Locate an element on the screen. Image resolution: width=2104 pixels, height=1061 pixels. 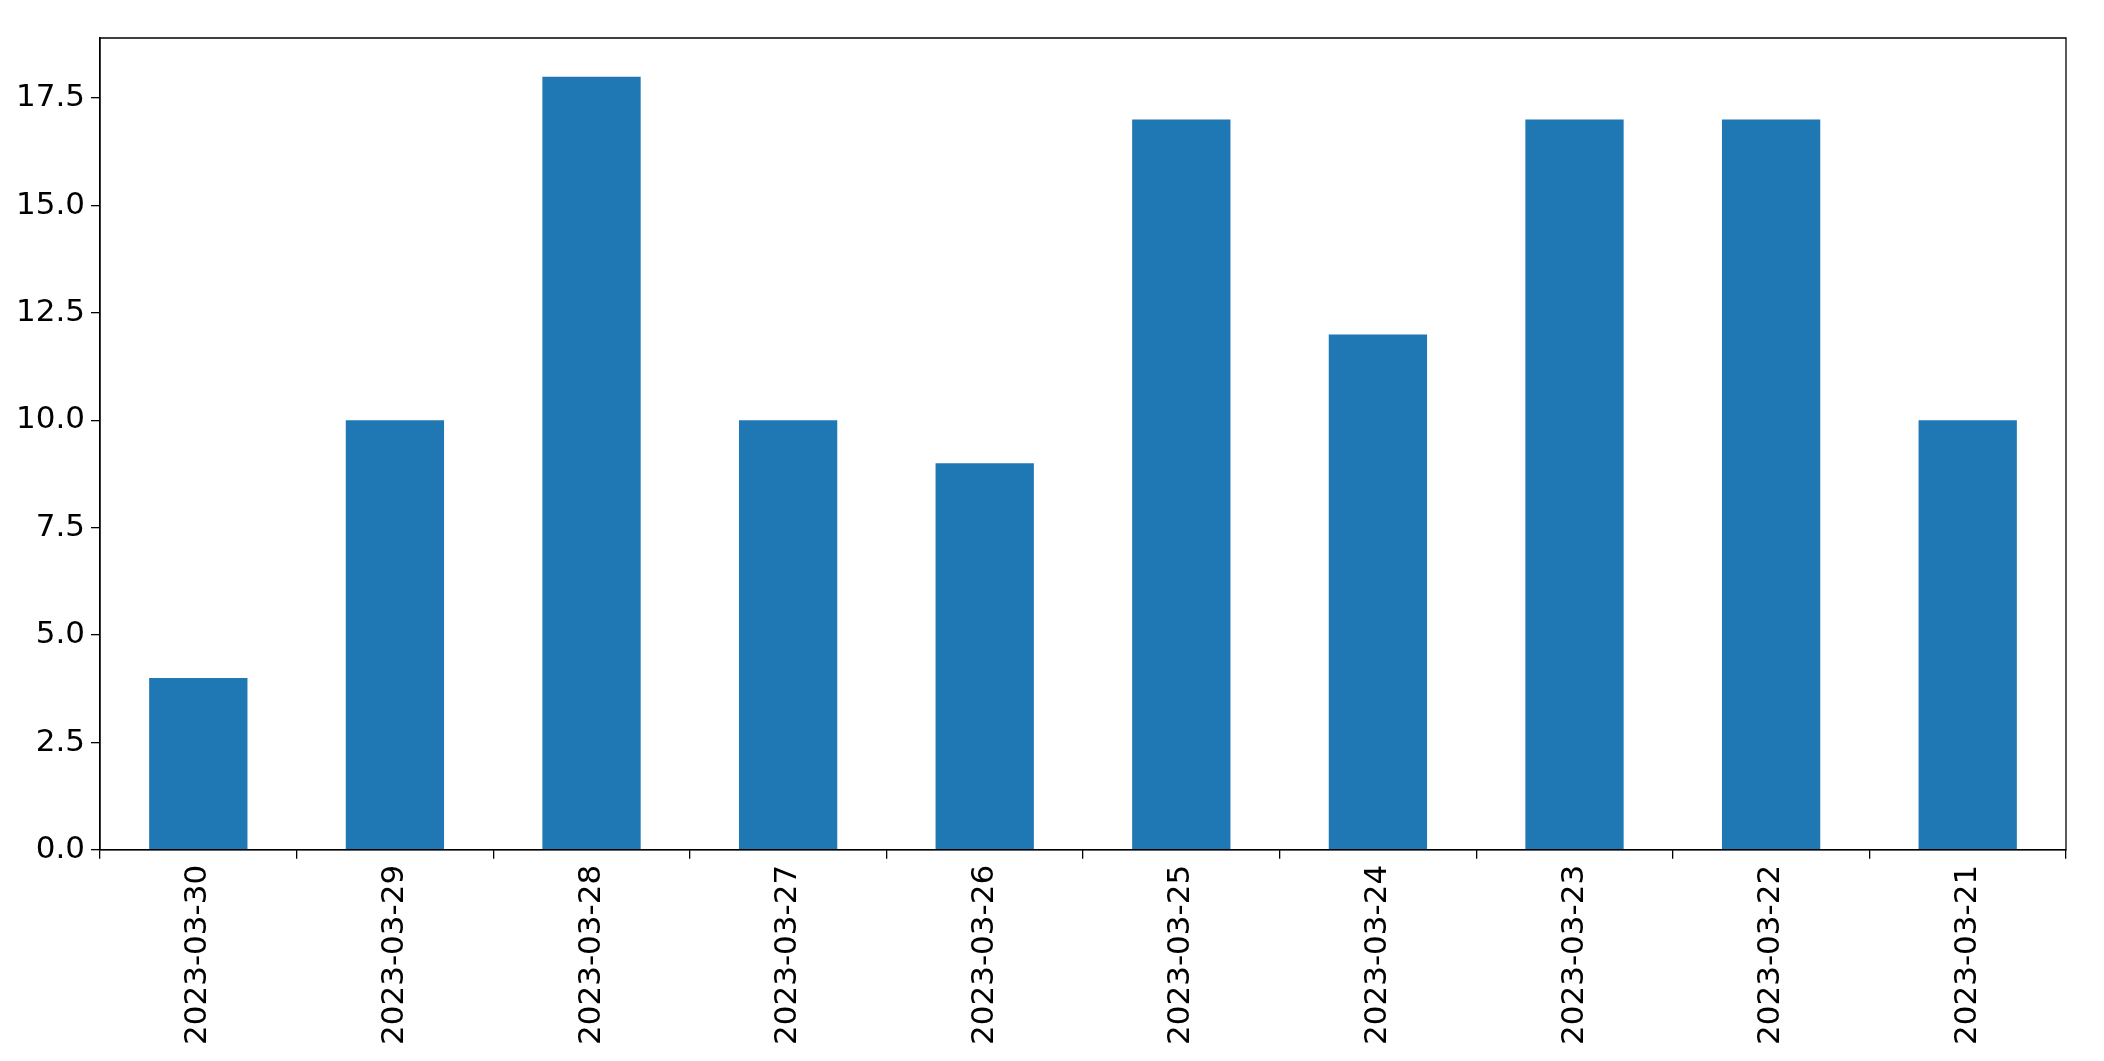
x-tick-label: 2023-03-28 is located at coordinates (588, 955).